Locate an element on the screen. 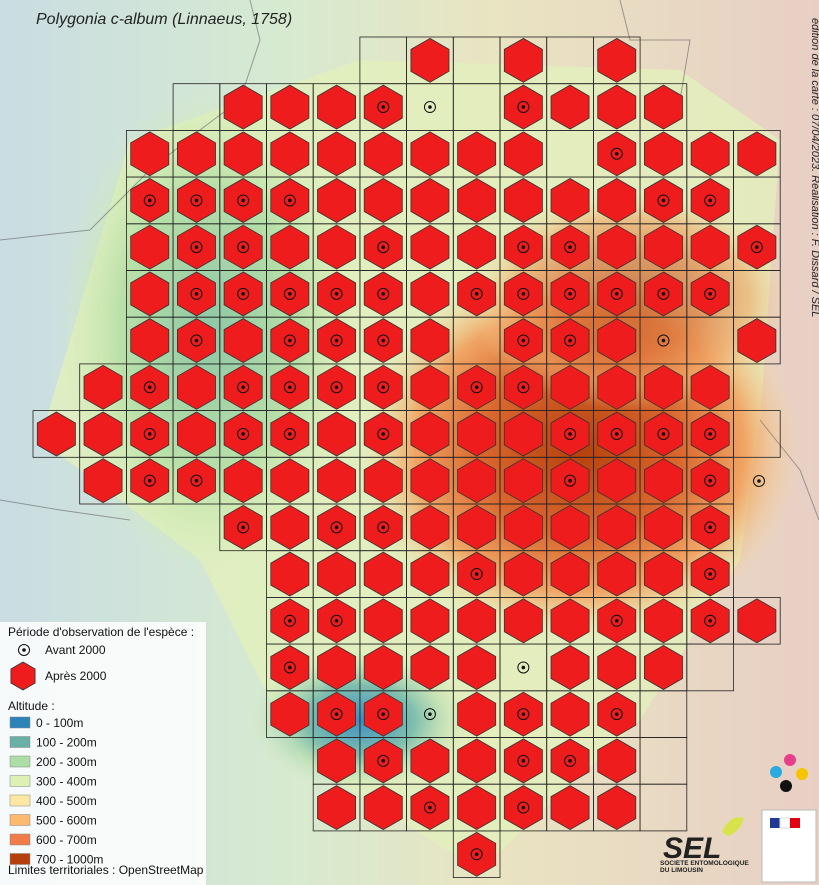 The height and width of the screenshot is (885, 819). legend-label: 700 - 1000m is located at coordinates (69, 860).